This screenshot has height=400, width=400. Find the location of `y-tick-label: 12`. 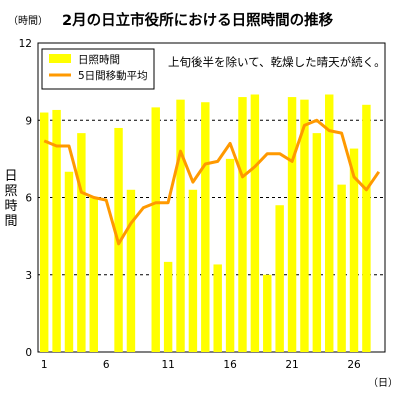

y-tick-label: 12 is located at coordinates (25, 44).